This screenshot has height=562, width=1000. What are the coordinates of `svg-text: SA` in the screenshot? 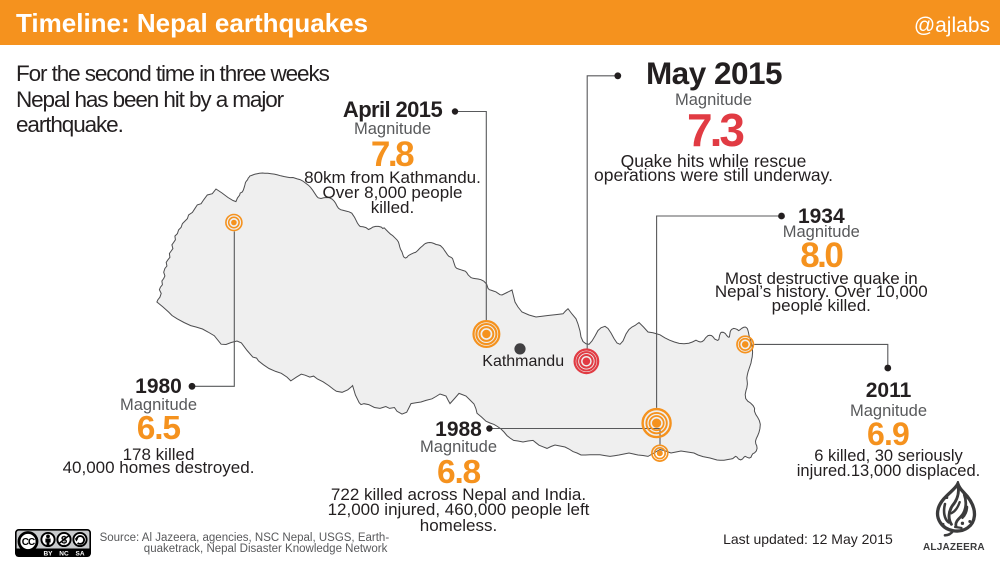 It's located at (79, 553).